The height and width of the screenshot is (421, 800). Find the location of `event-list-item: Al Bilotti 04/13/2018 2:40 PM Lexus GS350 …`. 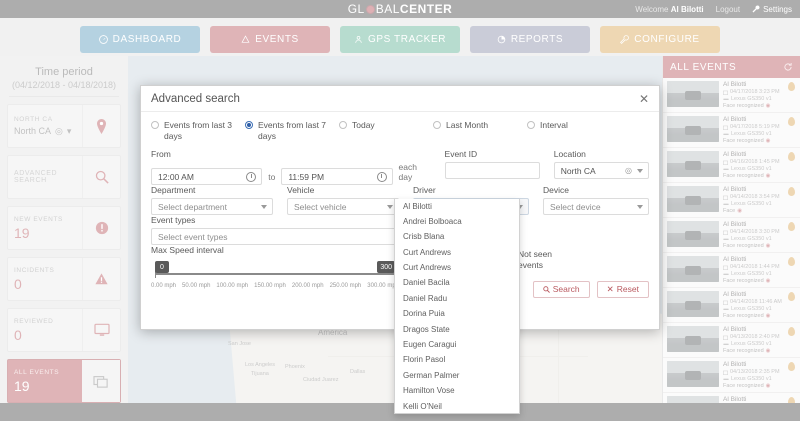

event-list-item: Al Bilotti 04/13/2018 2:40 PM Lexus GS350 … is located at coordinates (731, 340).